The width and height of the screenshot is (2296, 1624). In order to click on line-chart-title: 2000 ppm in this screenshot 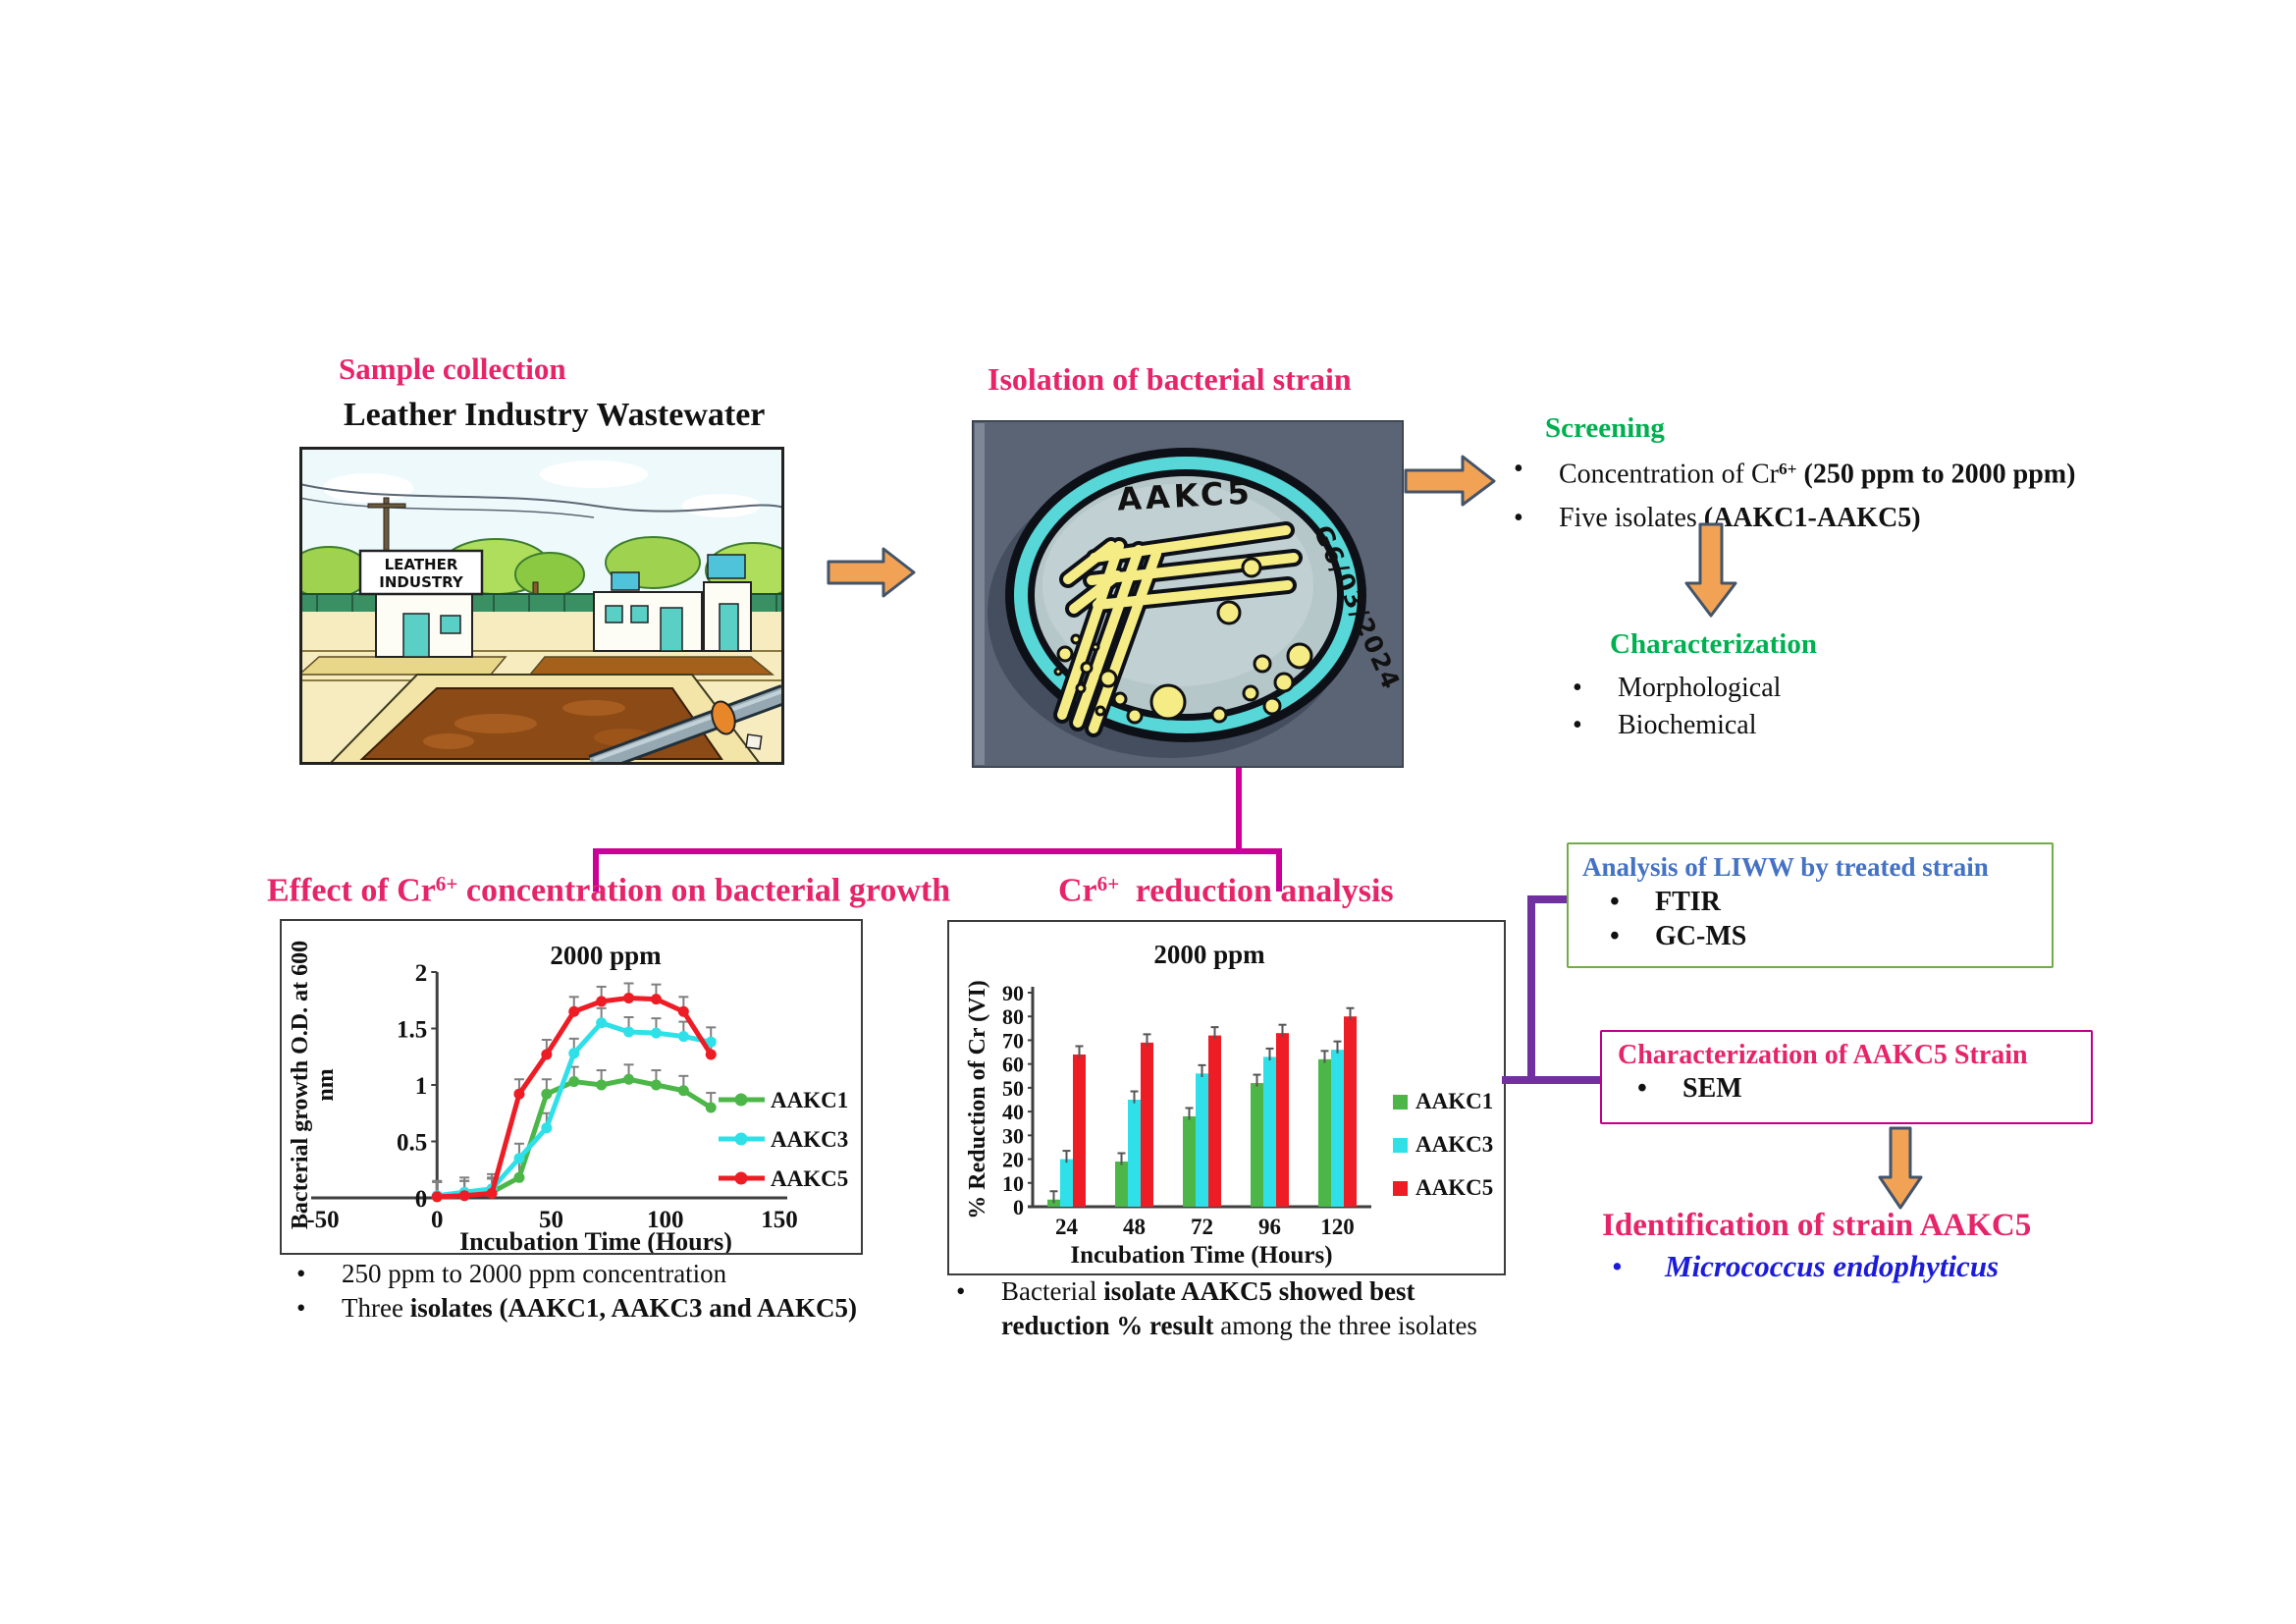, I will do `click(606, 955)`.